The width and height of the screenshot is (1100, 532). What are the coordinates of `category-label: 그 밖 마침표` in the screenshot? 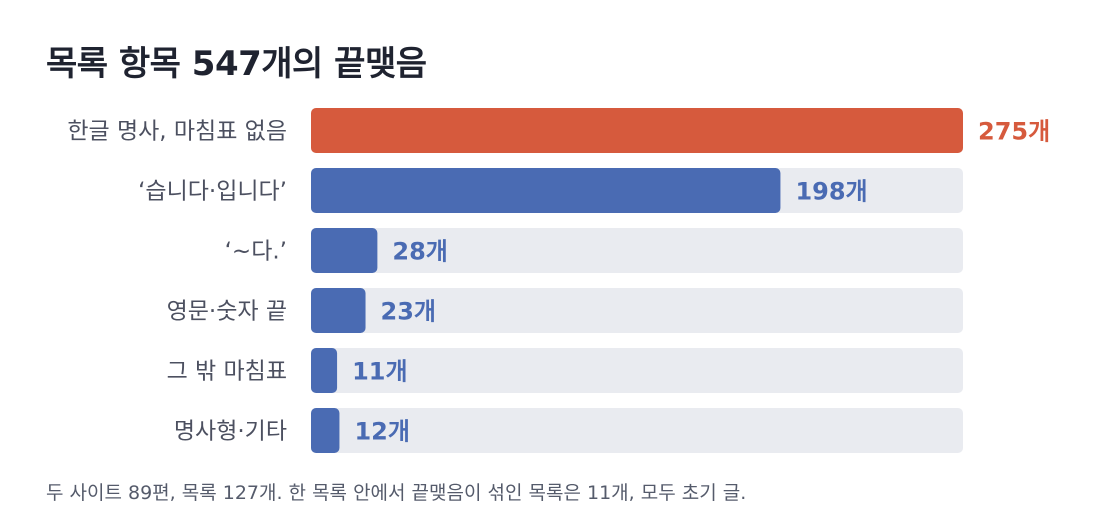 It's located at (227, 372).